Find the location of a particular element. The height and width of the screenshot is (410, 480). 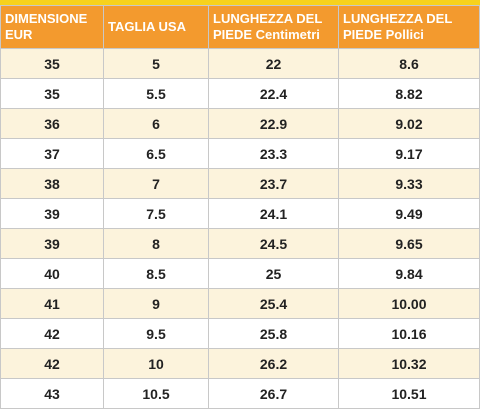

table-cell: 36 is located at coordinates (52, 123).